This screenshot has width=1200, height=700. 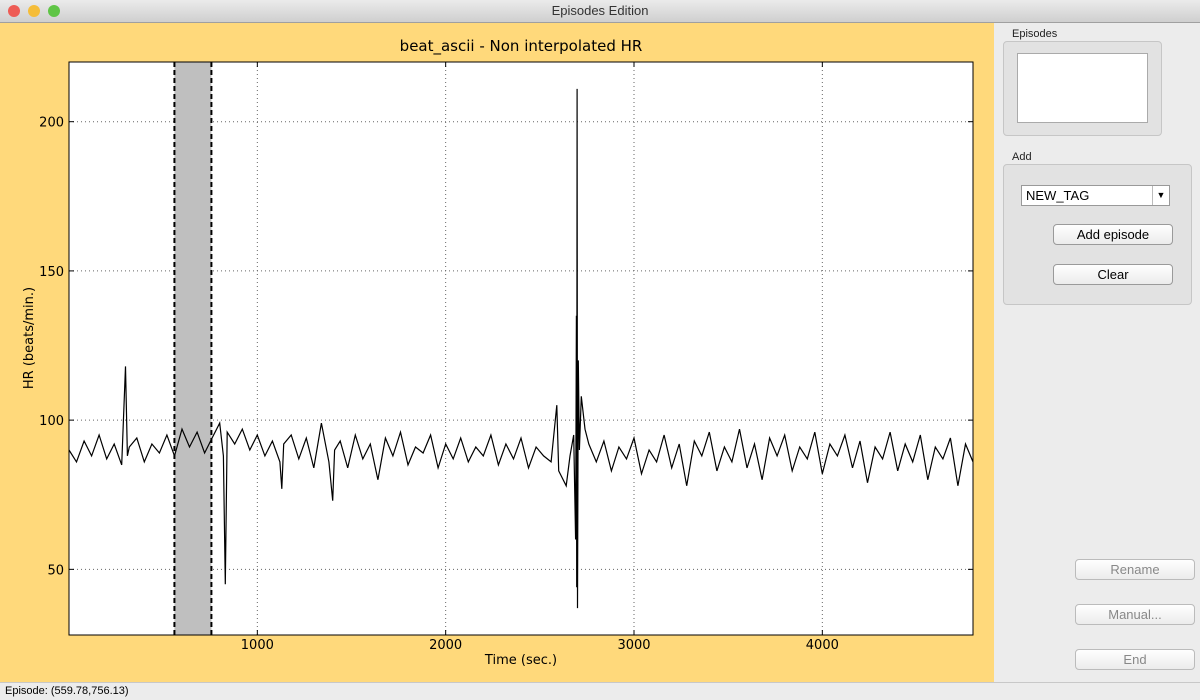 I want to click on end-button: End, so click(x=1135, y=659).